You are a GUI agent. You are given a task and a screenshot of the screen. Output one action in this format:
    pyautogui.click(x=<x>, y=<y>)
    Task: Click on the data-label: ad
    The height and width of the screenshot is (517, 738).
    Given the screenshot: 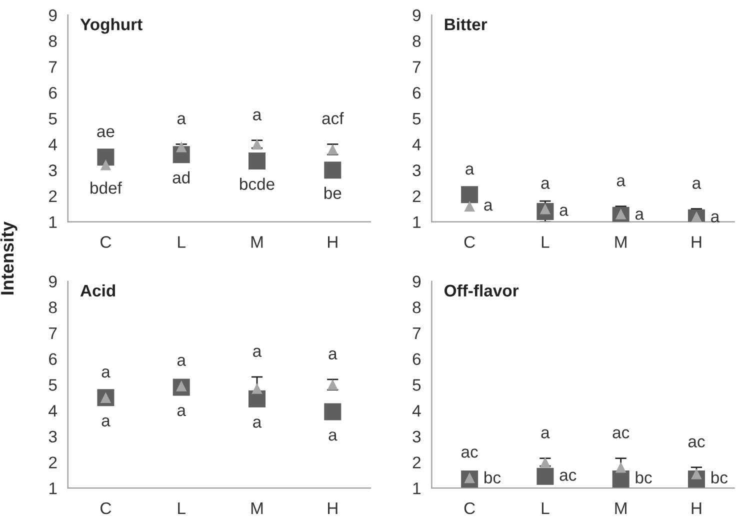 What is the action you would take?
    pyautogui.click(x=181, y=177)
    